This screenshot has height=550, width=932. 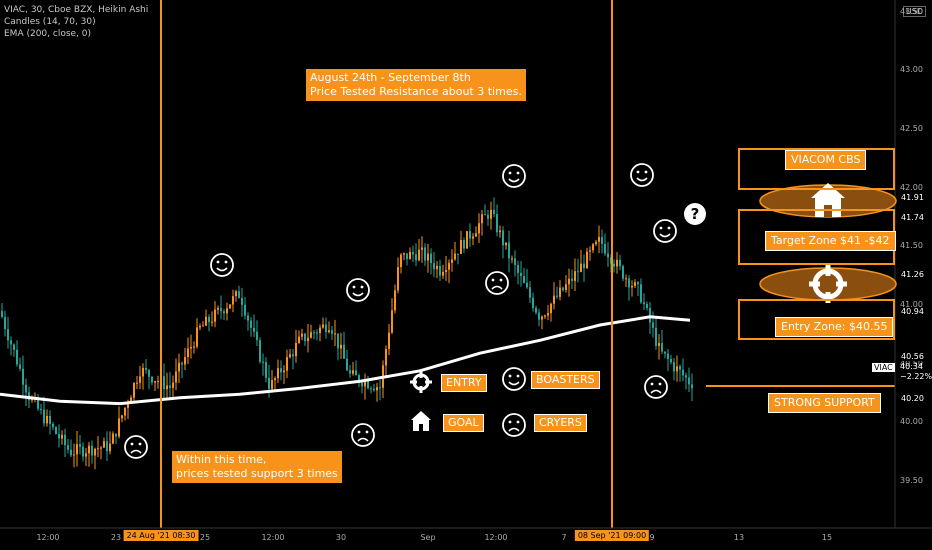 I want to click on price-tick: 43.50, so click(x=911, y=11).